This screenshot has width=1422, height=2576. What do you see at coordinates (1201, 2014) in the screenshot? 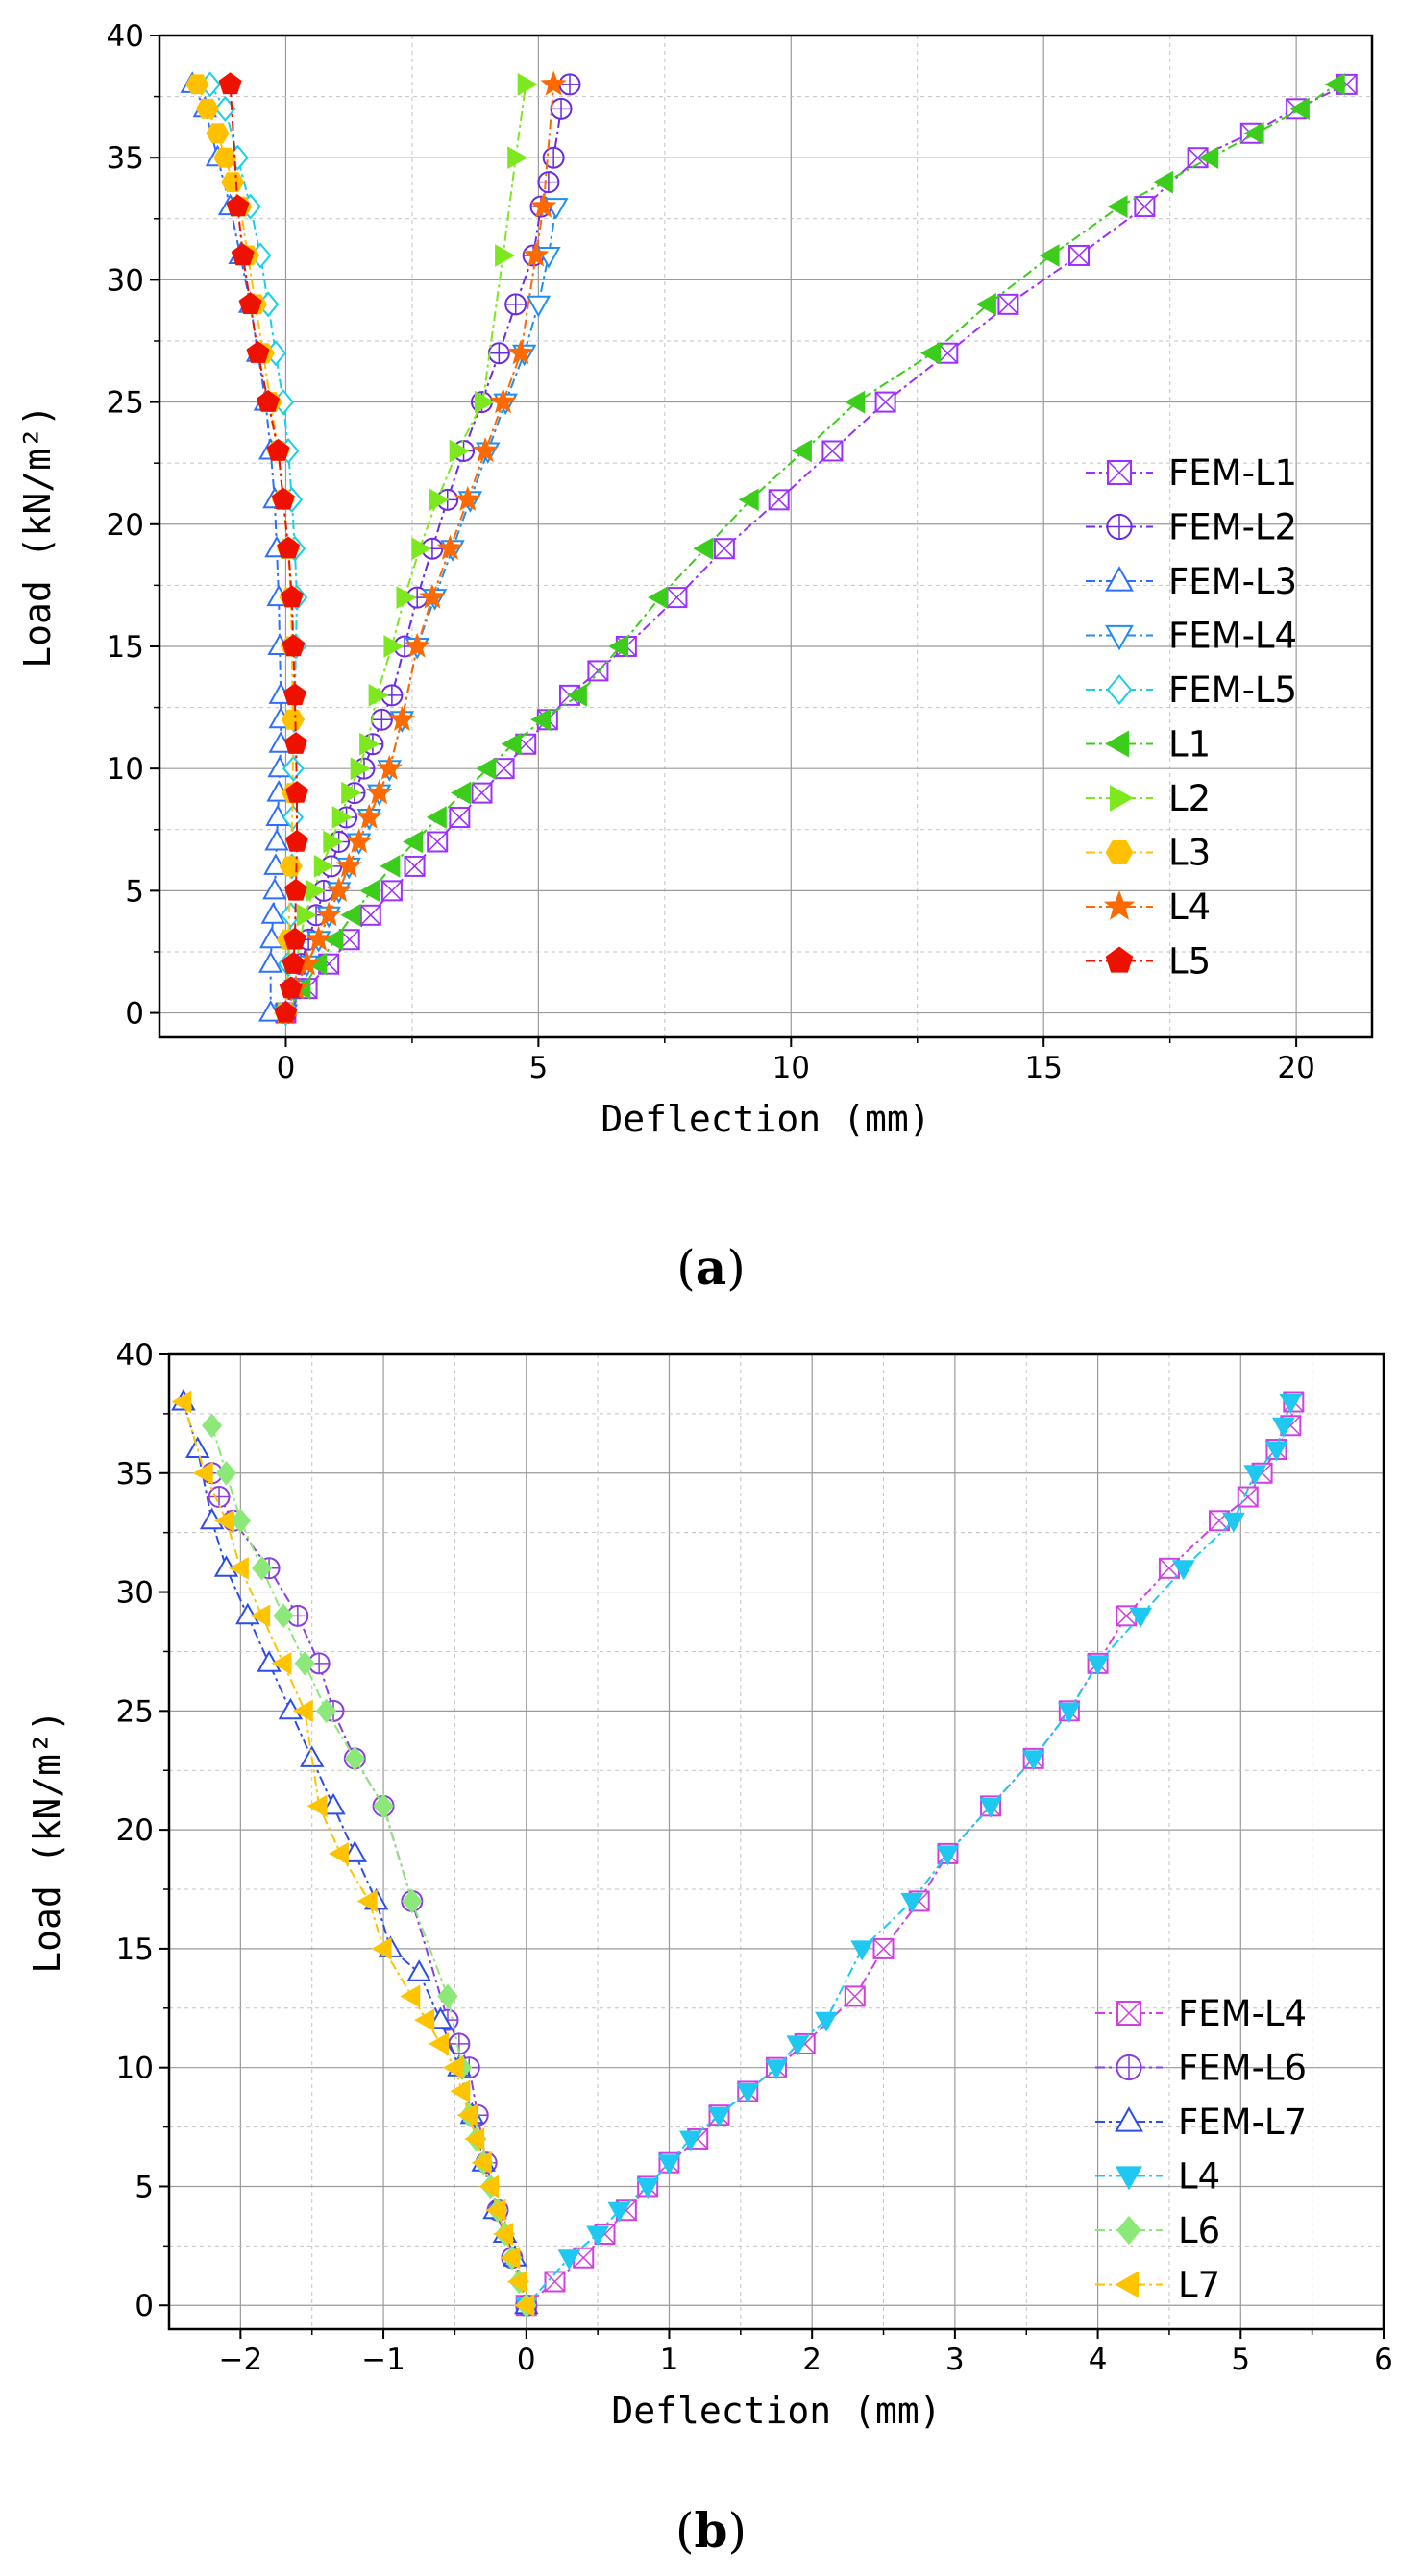
I see `chart-b-legend-item: FEM-L4` at bounding box center [1201, 2014].